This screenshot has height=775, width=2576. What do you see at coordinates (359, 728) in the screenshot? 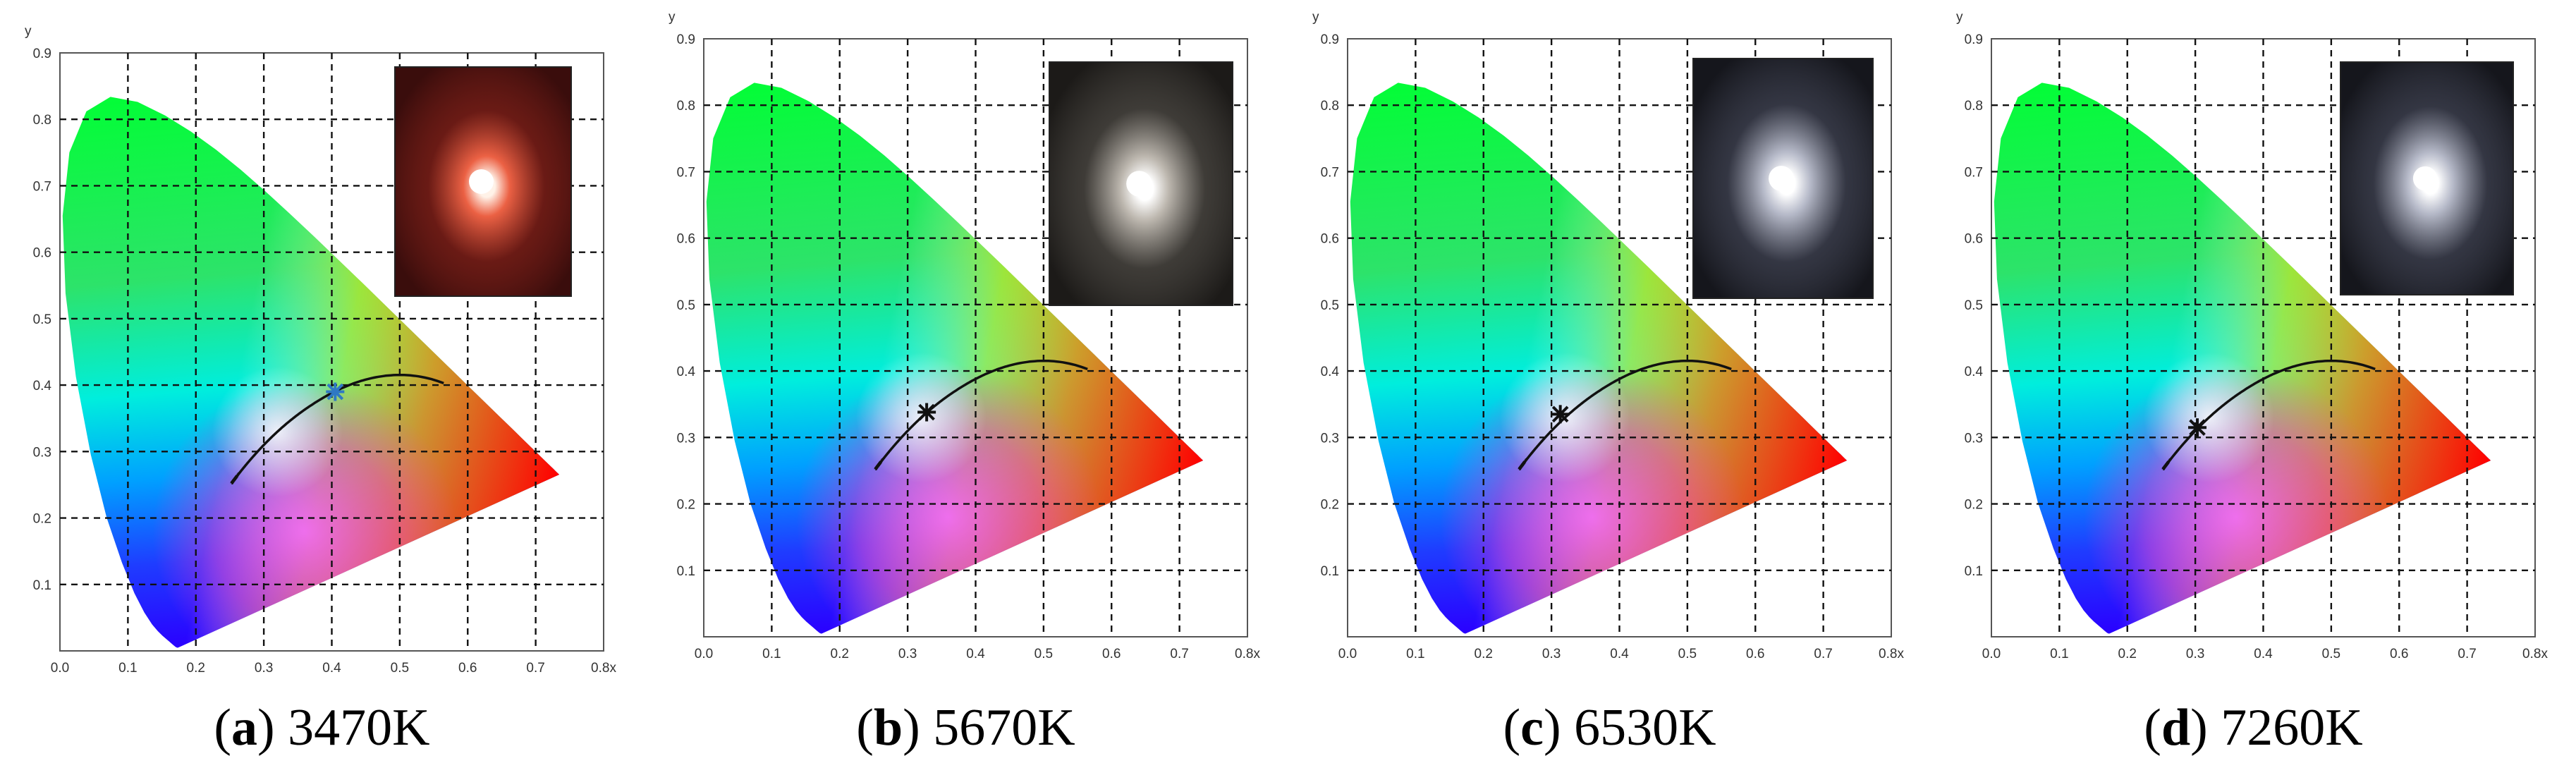
I see `caption-value-a: 3470K` at bounding box center [359, 728].